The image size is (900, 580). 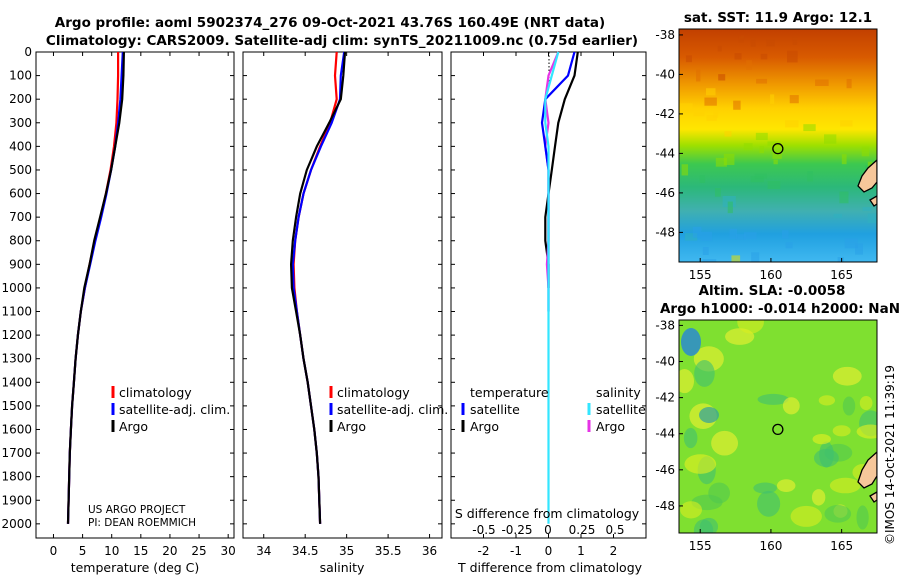 I want to click on sla-map-texture, so click(x=778, y=426).